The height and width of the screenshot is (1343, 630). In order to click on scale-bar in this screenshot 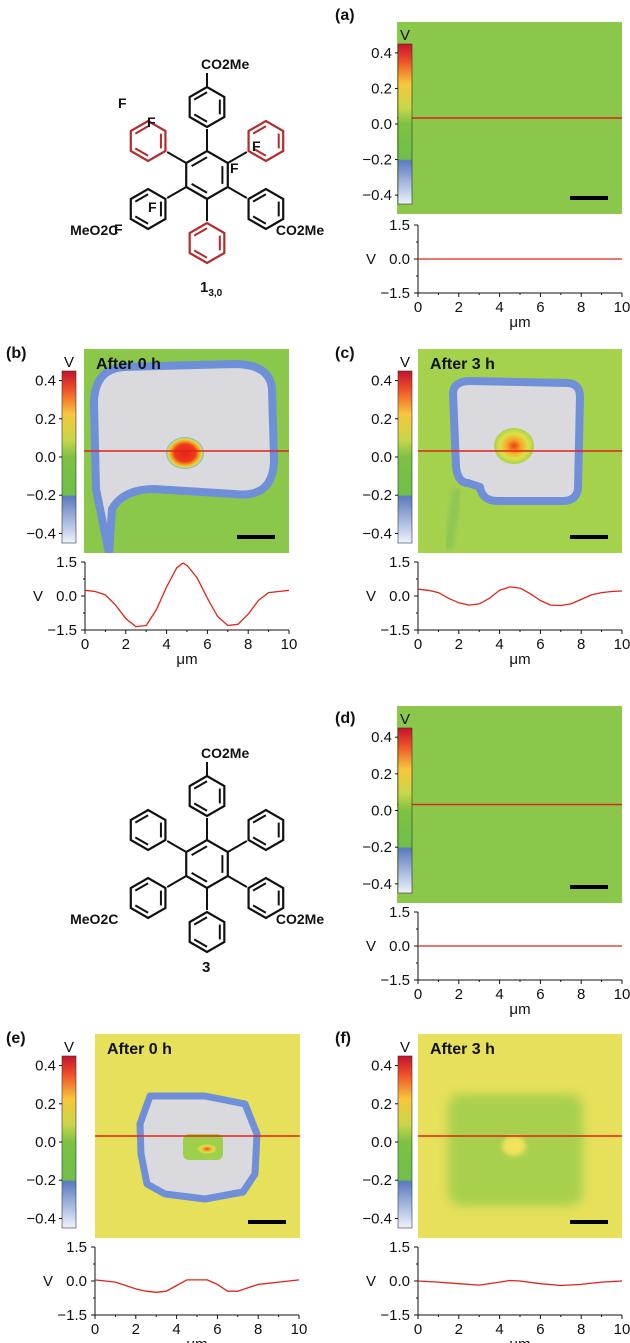, I will do `click(589, 887)`.